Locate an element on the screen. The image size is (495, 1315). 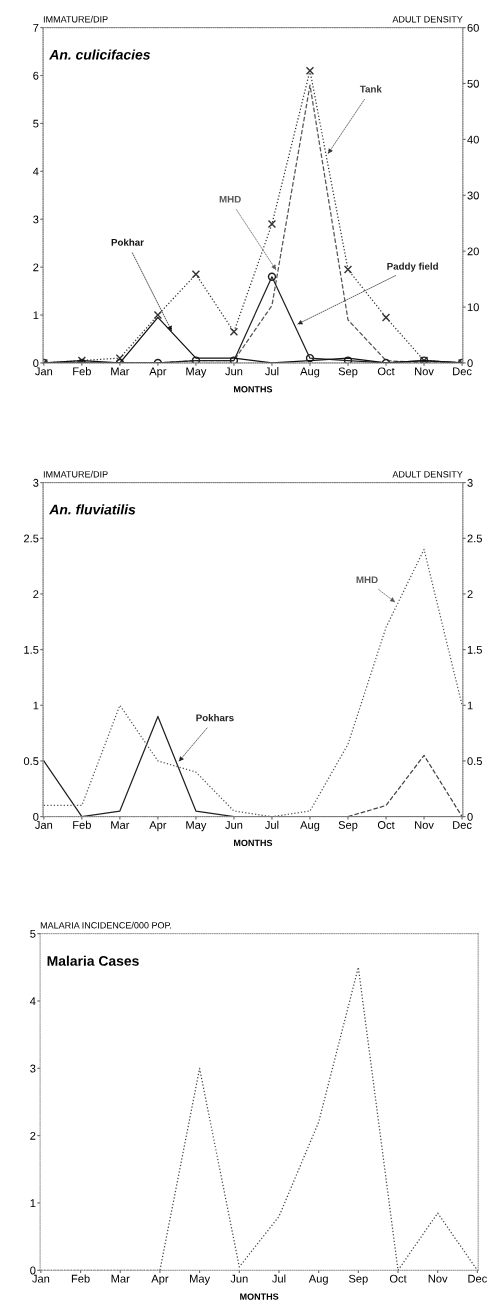
y2-tick-label: 60 is located at coordinates (473, 27).